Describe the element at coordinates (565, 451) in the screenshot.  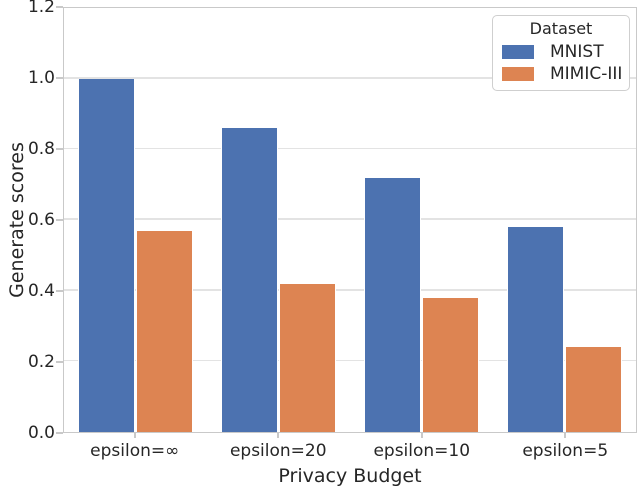
I see `x-tick-label: epsilon=5` at that location.